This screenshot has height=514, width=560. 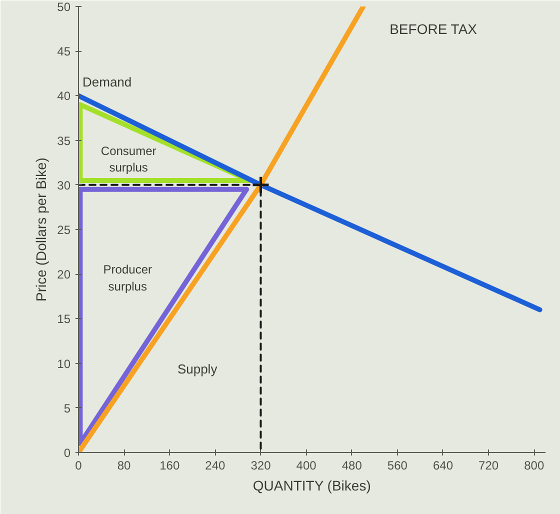 I want to click on series-label: Producer surplus, so click(x=127, y=278).